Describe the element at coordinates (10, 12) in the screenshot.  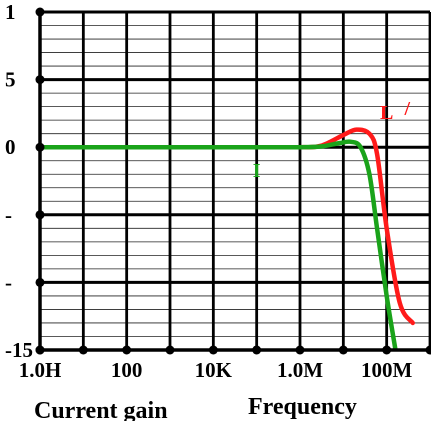
I see `y-tick-label: 1` at that location.